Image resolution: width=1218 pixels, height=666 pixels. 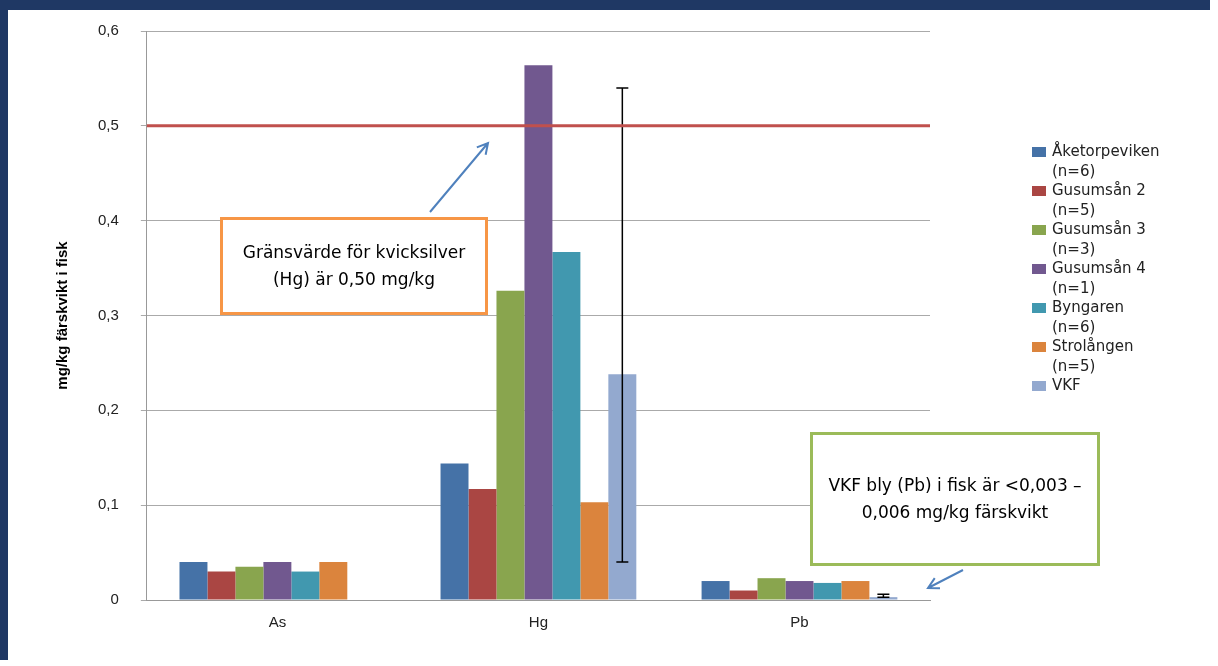 What do you see at coordinates (114, 599) in the screenshot?
I see `y-tick-label: 0` at bounding box center [114, 599].